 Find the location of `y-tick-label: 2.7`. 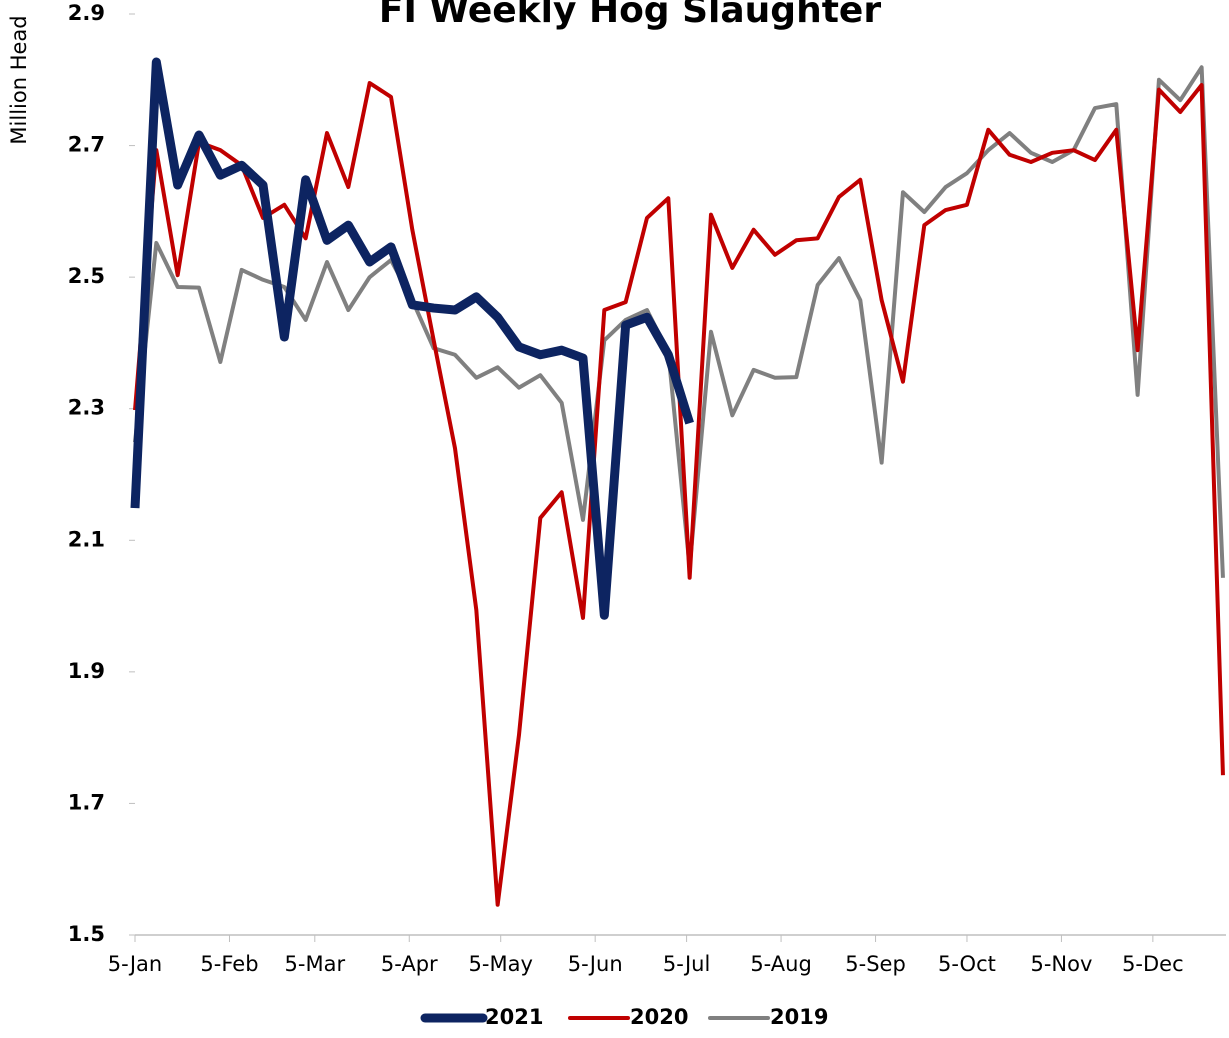

y-tick-label: 2.7 is located at coordinates (86, 145).